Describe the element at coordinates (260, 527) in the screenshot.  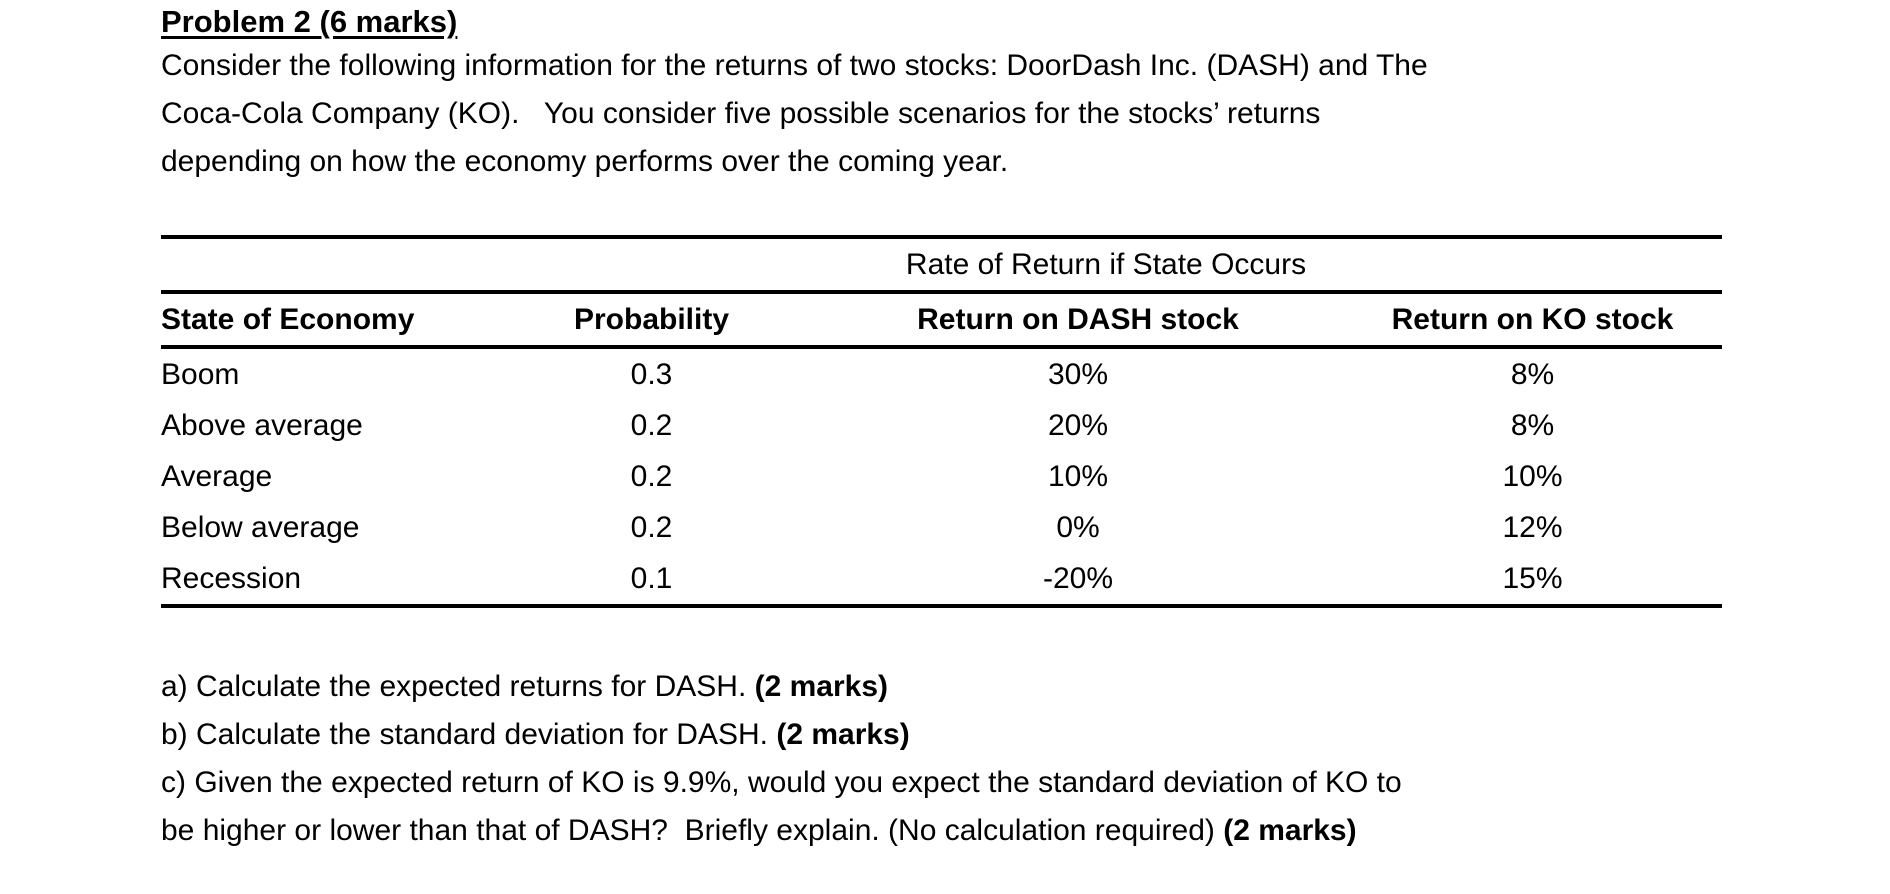
I see `cell-state: Below average` at that location.